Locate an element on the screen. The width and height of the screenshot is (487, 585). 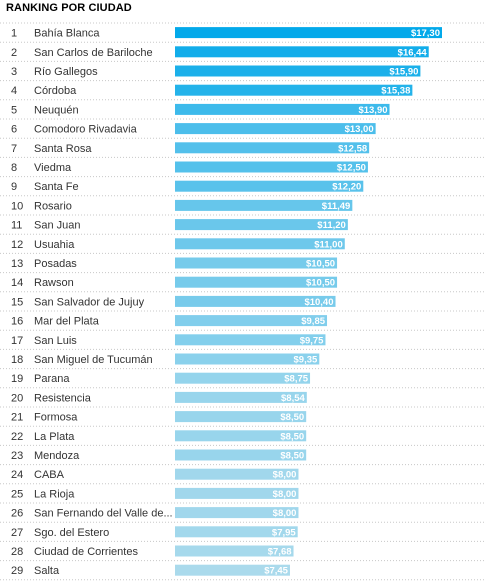
city-label: San Miguel de Tucumán is located at coordinates (93, 360).